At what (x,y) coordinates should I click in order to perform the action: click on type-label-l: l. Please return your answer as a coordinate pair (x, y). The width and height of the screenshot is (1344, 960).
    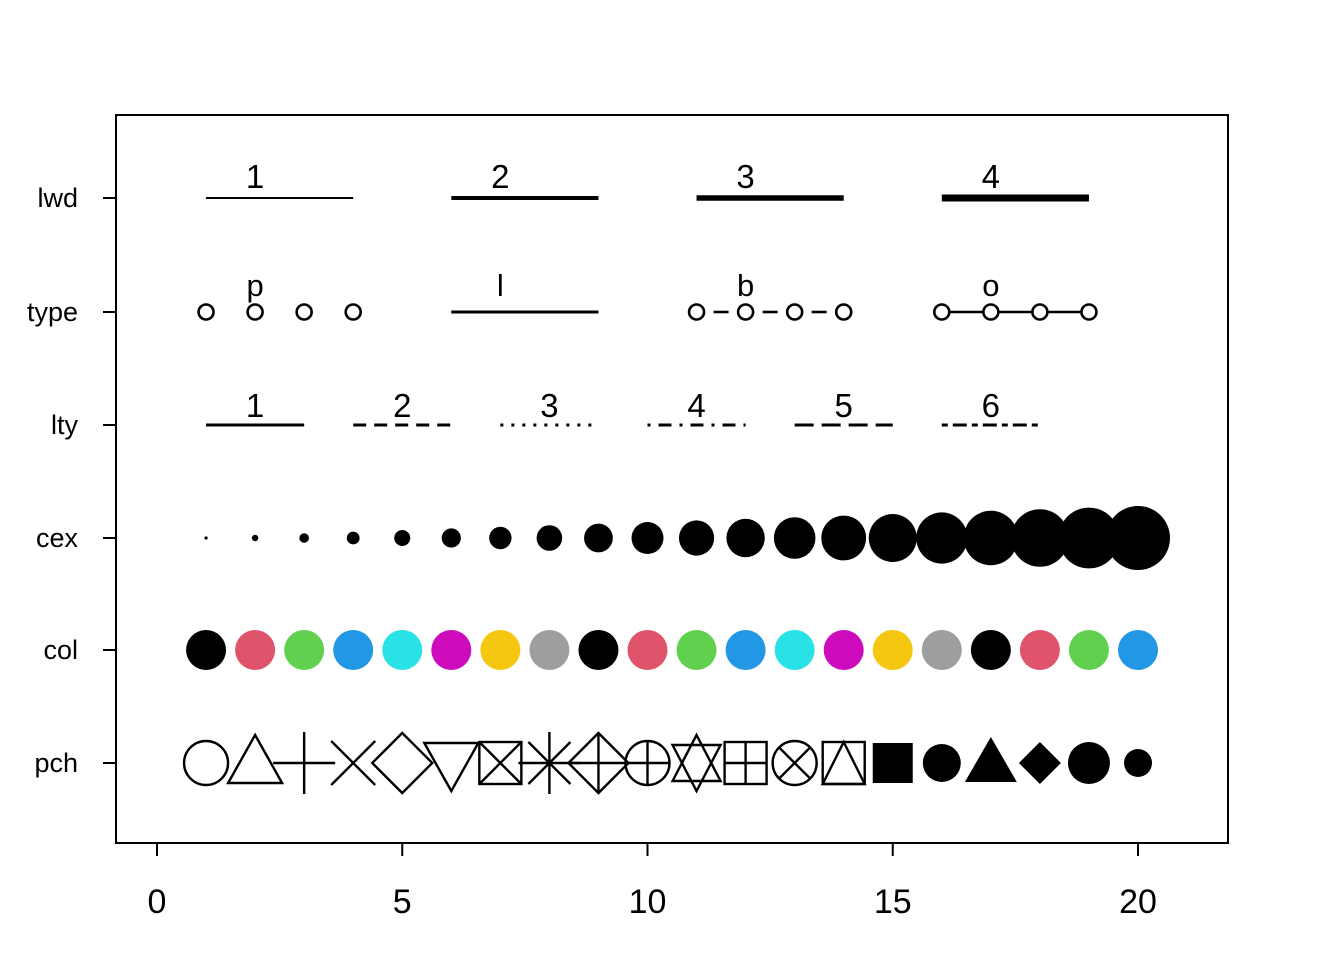
    Looking at the image, I should click on (500, 285).